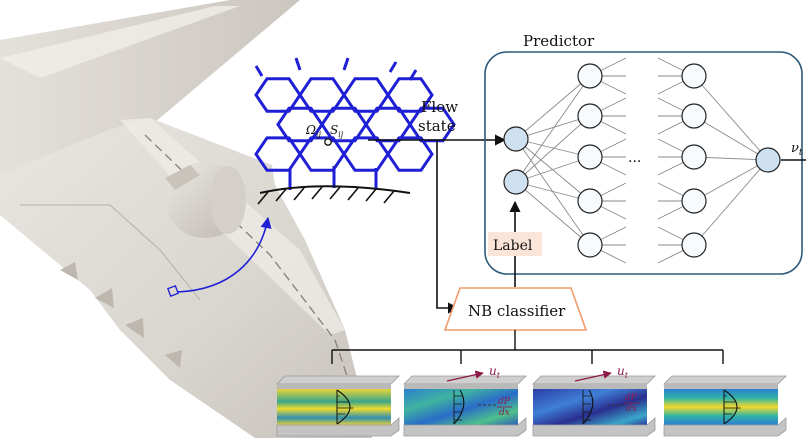 This screenshot has width=809, height=438. I want to click on case-2-profile-curve, so click(588, 407).